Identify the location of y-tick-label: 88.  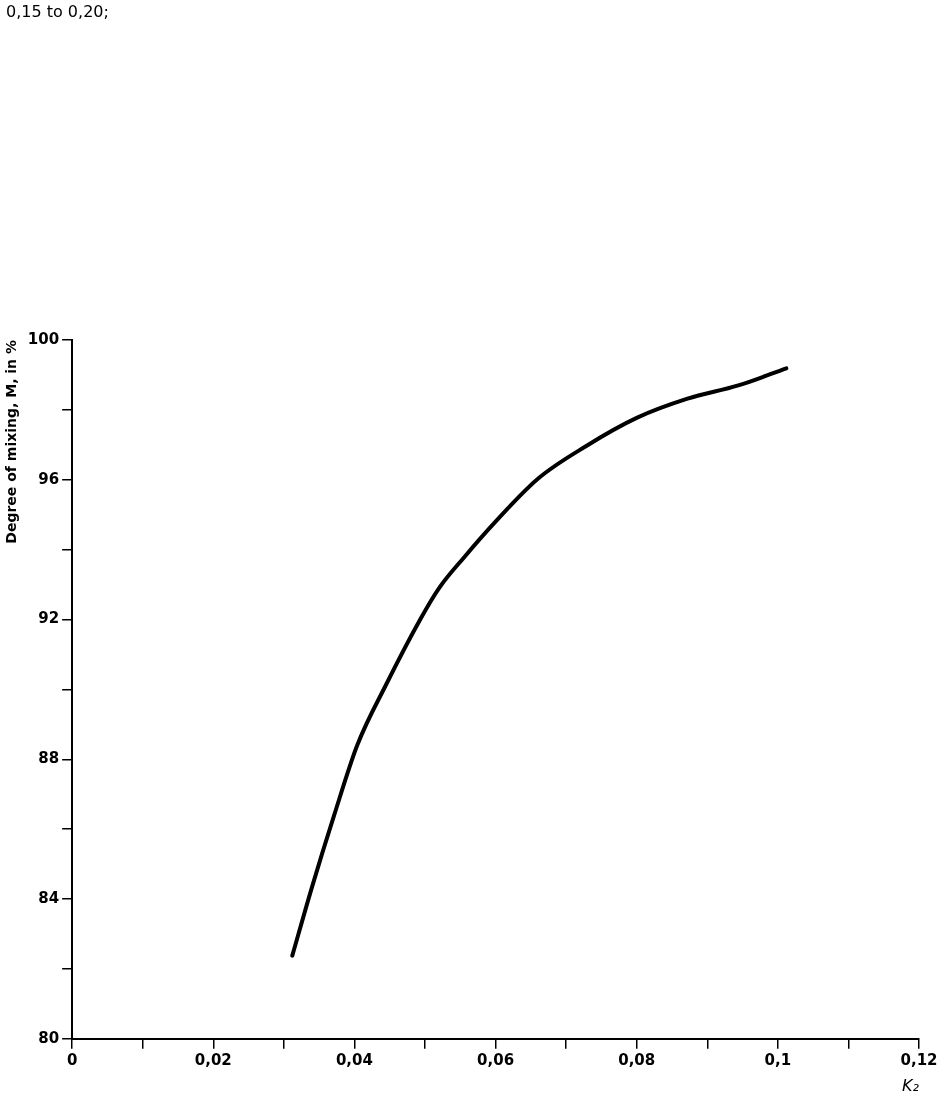
(49, 758).